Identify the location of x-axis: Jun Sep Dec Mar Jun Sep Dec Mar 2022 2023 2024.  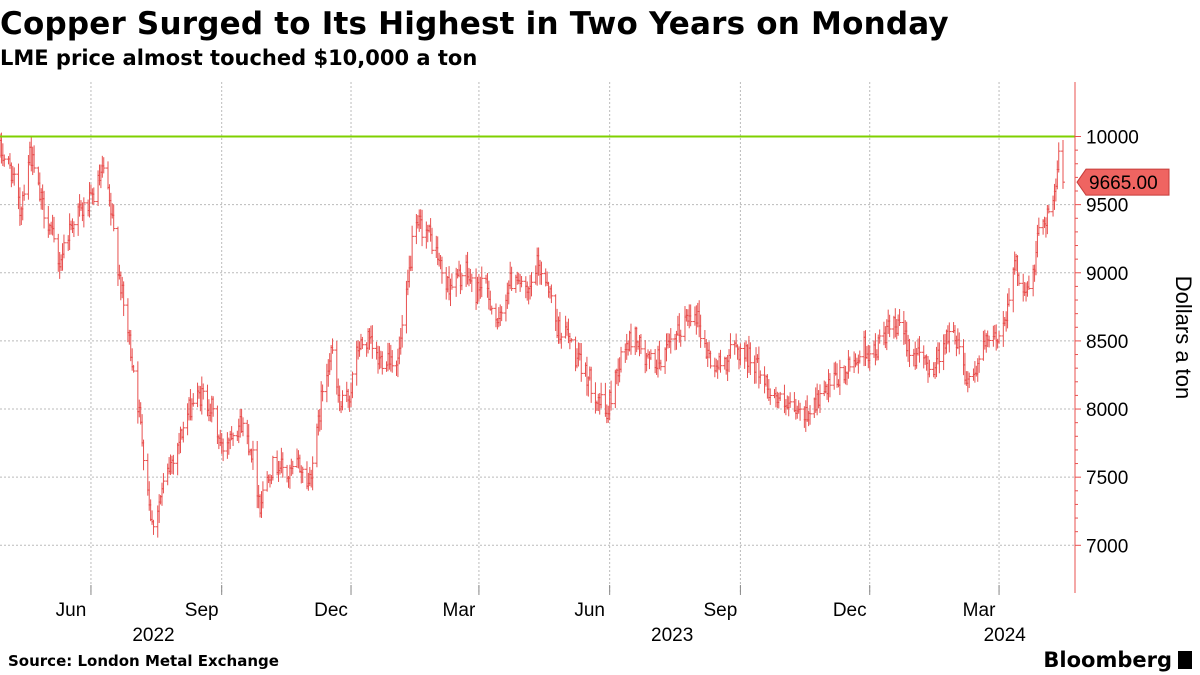
(541, 615).